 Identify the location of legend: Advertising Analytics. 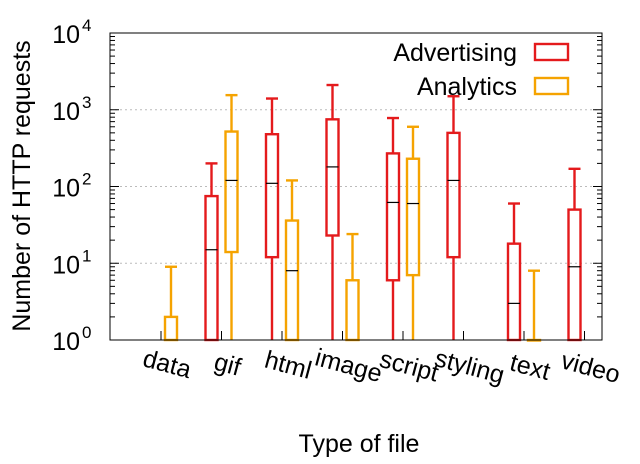
(481, 70).